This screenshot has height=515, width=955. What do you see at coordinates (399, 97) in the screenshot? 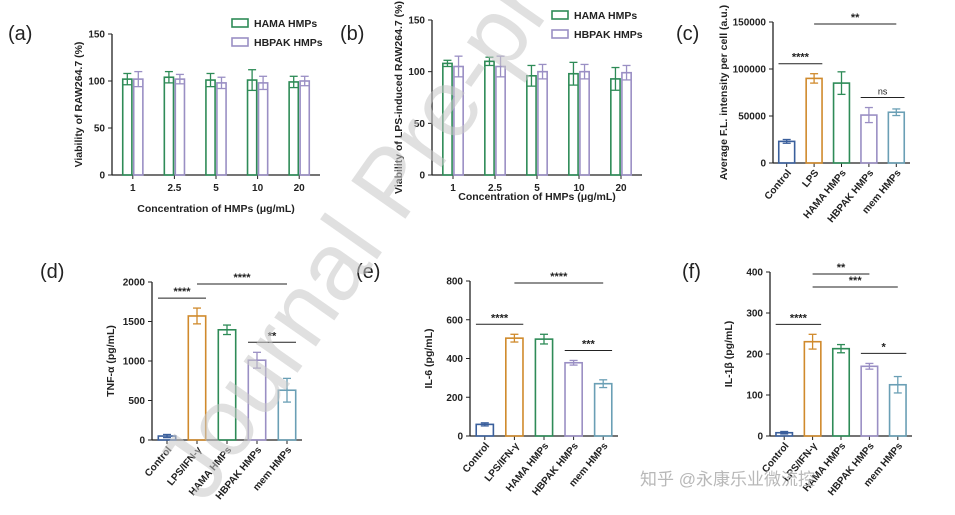
I see `y-axis-title: Viability of LPS-induced RAW264.7 (%)` at bounding box center [399, 97].